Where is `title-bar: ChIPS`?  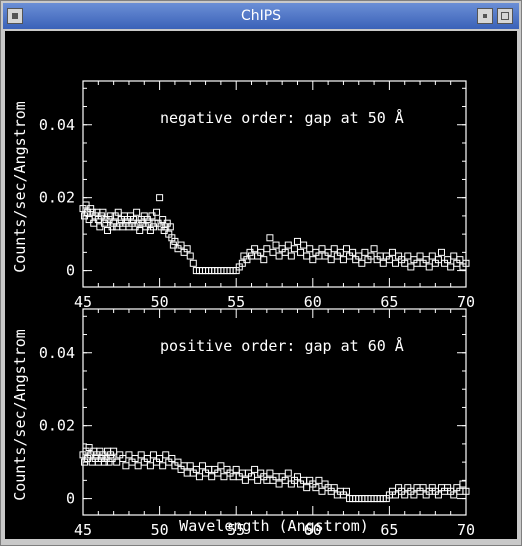 title-bar: ChIPS is located at coordinates (261, 16).